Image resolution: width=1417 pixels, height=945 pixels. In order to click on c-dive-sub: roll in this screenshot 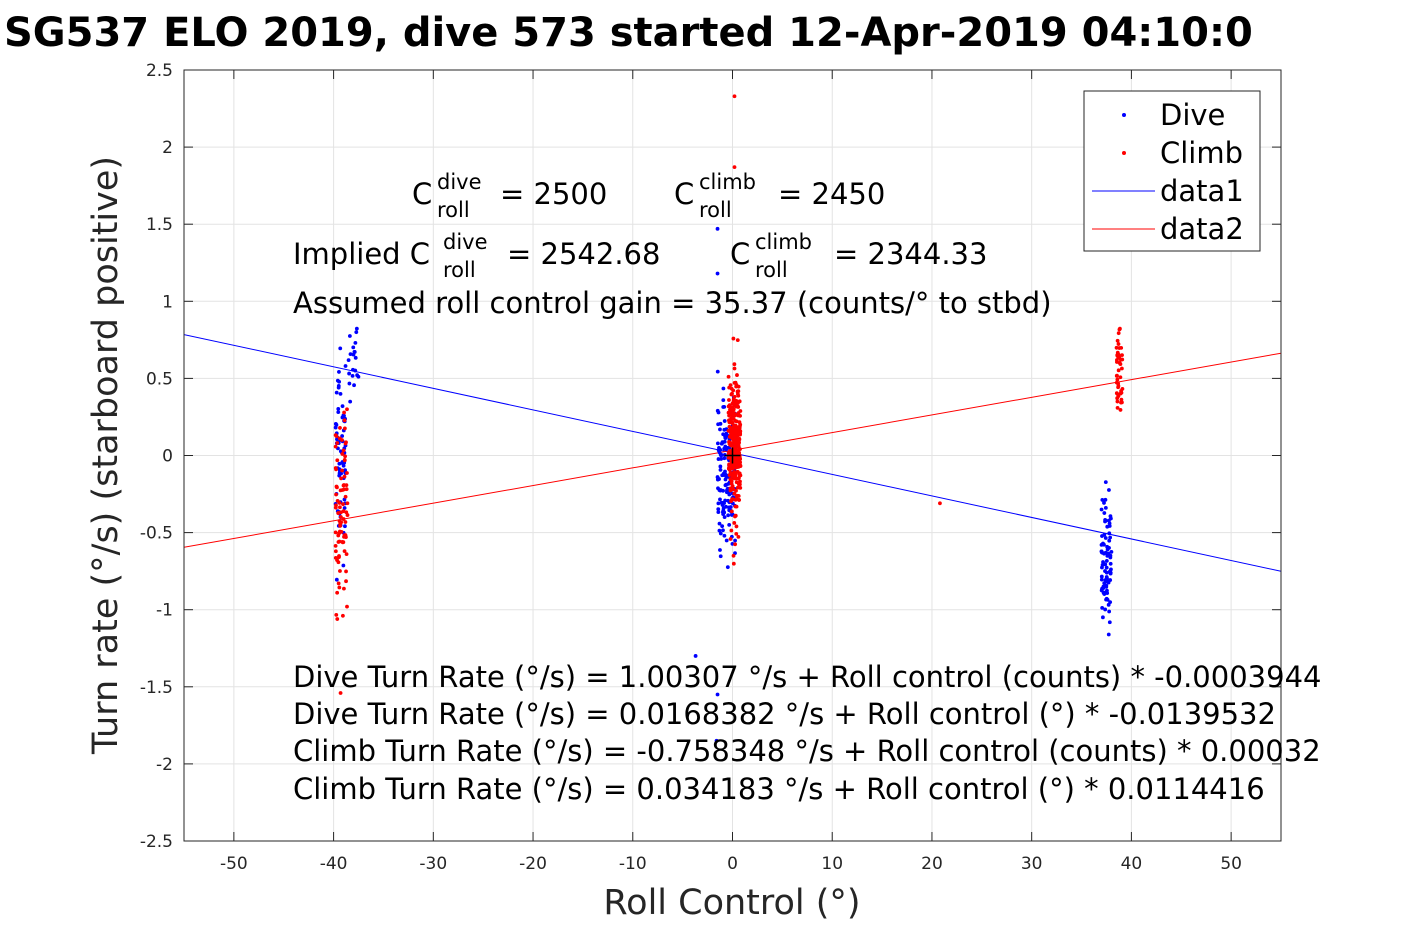, I will do `click(453, 210)`.